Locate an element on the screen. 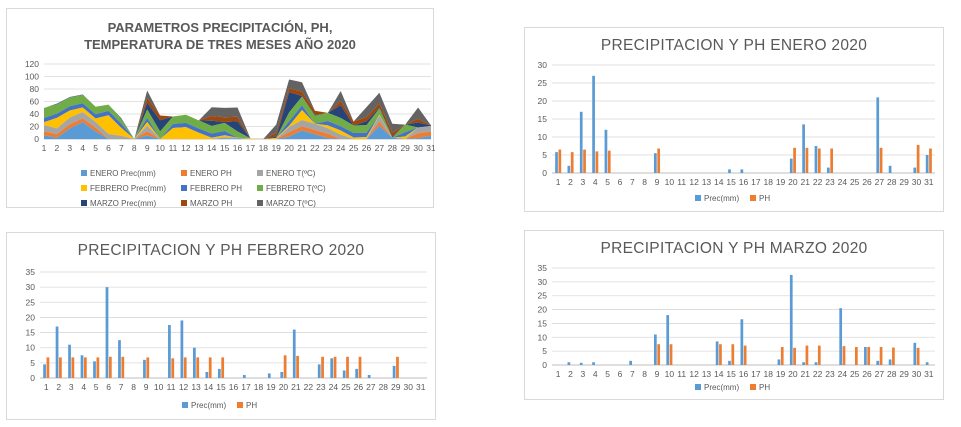 Image resolution: width=961 pixels, height=427 pixels. area-chart-legend-label: ENERO T(ºC) is located at coordinates (291, 173).